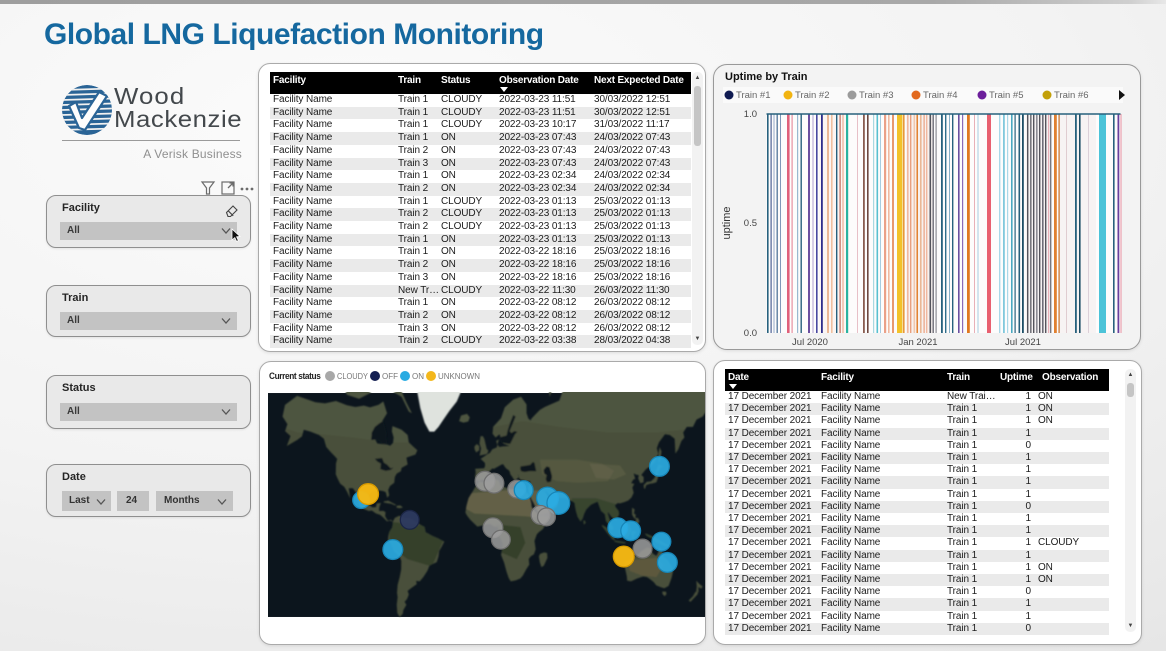 Image resolution: width=1166 pixels, height=651 pixels. Describe the element at coordinates (812, 95) in the screenshot. I see `svg-text: Train #2` at that location.